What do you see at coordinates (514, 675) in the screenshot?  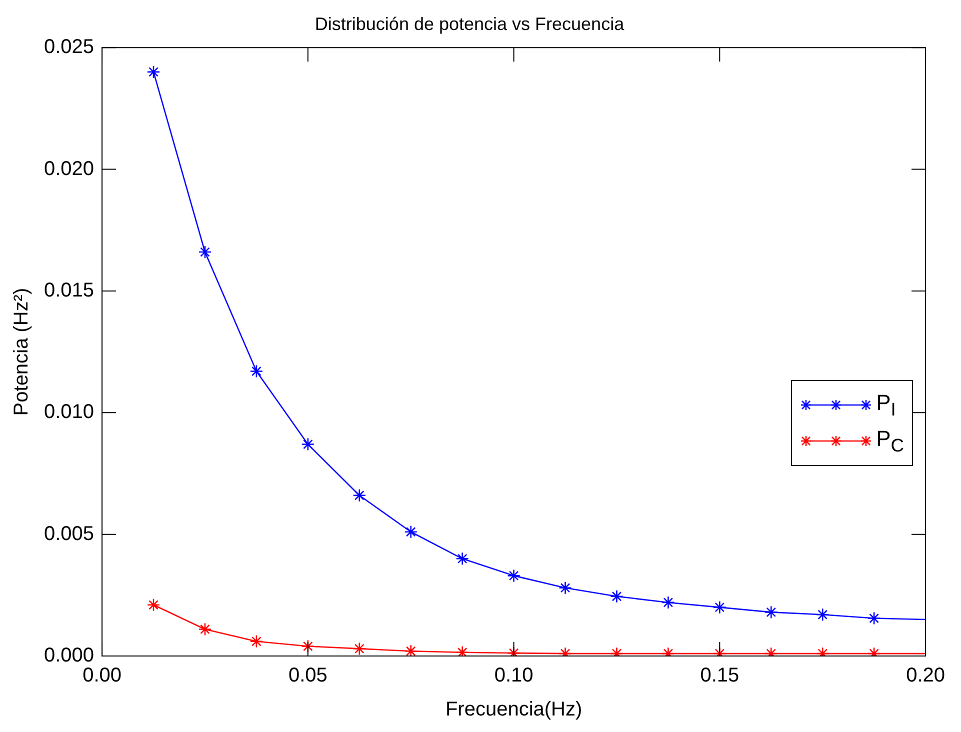 I see `x-tick-label: 0.10` at bounding box center [514, 675].